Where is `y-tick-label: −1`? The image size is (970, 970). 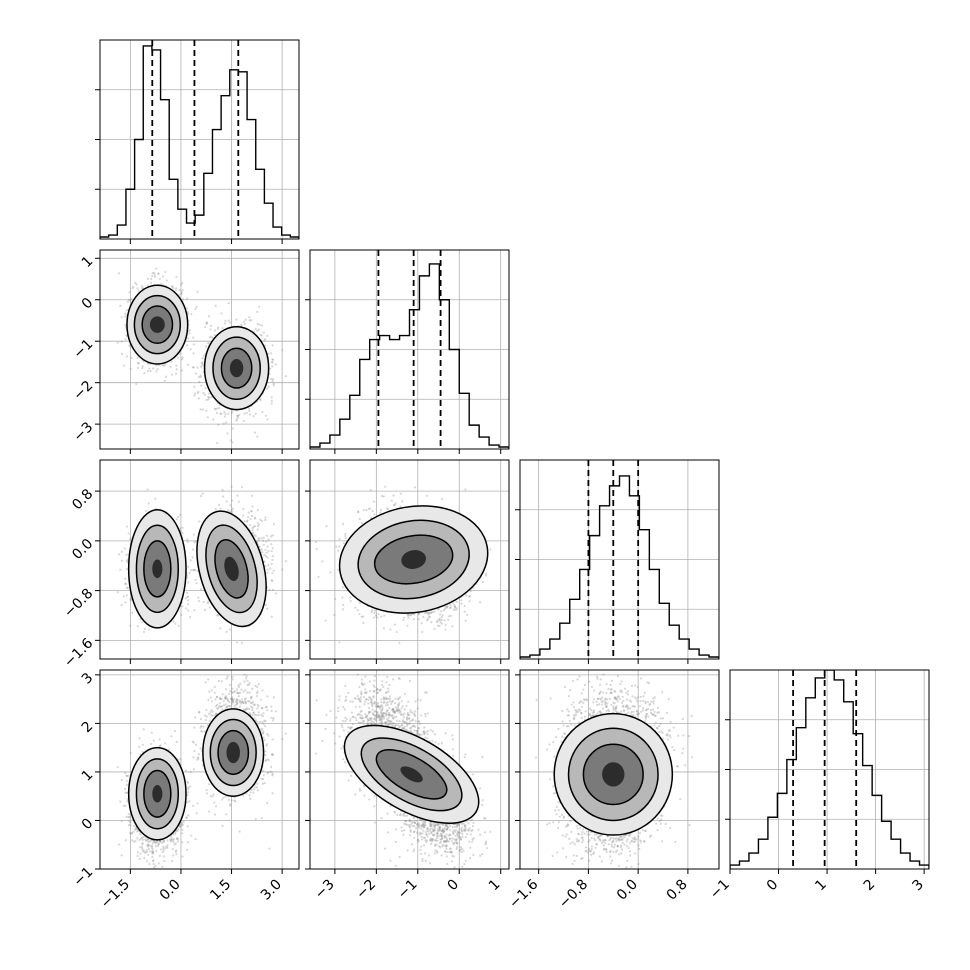 y-tick-label: −1 is located at coordinates (83, 349).